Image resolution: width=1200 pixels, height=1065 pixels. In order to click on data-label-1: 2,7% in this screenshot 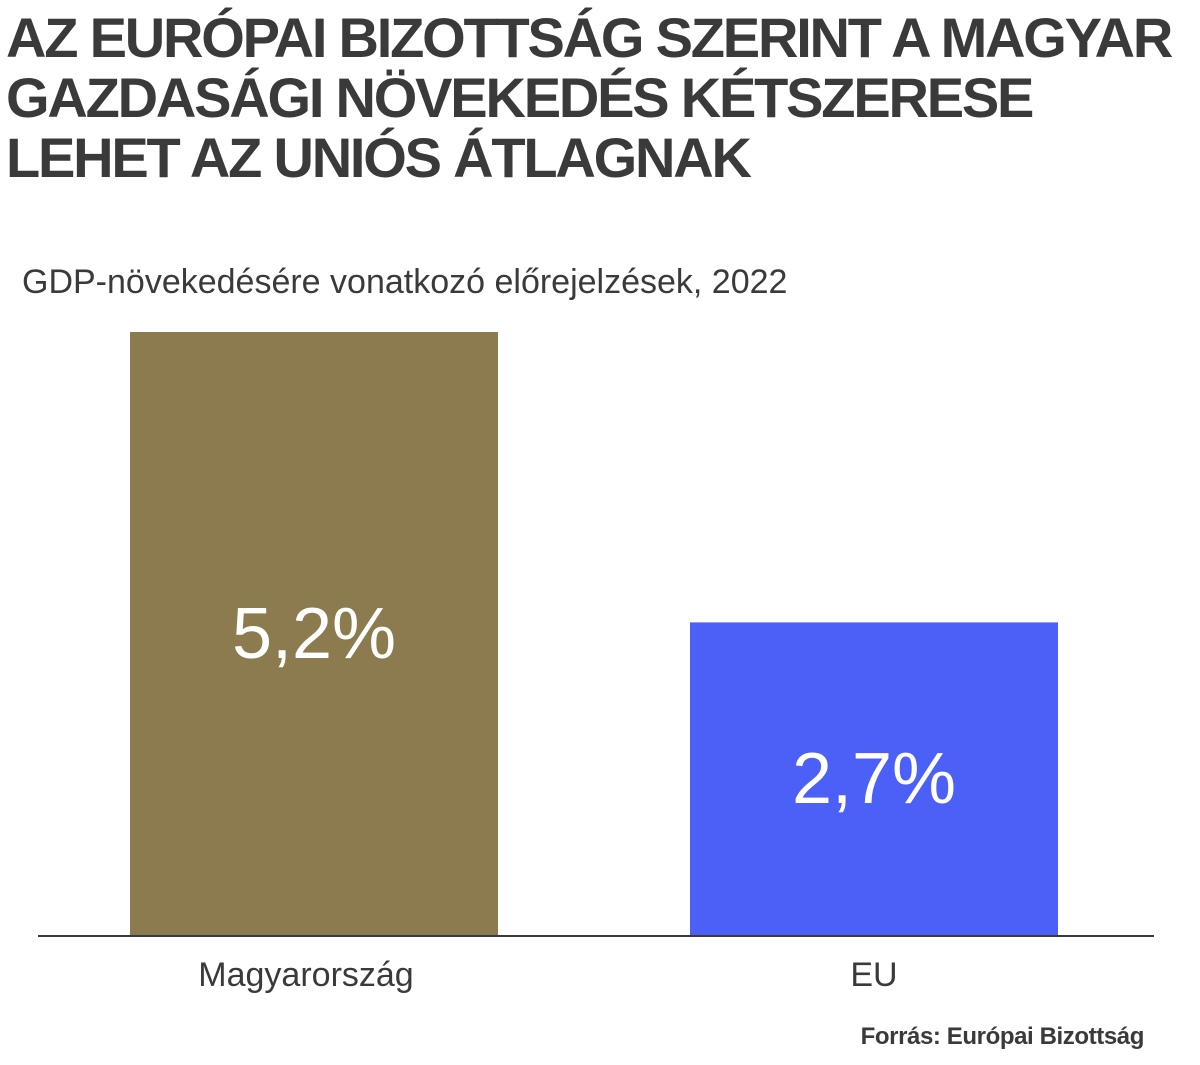, I will do `click(874, 779)`.